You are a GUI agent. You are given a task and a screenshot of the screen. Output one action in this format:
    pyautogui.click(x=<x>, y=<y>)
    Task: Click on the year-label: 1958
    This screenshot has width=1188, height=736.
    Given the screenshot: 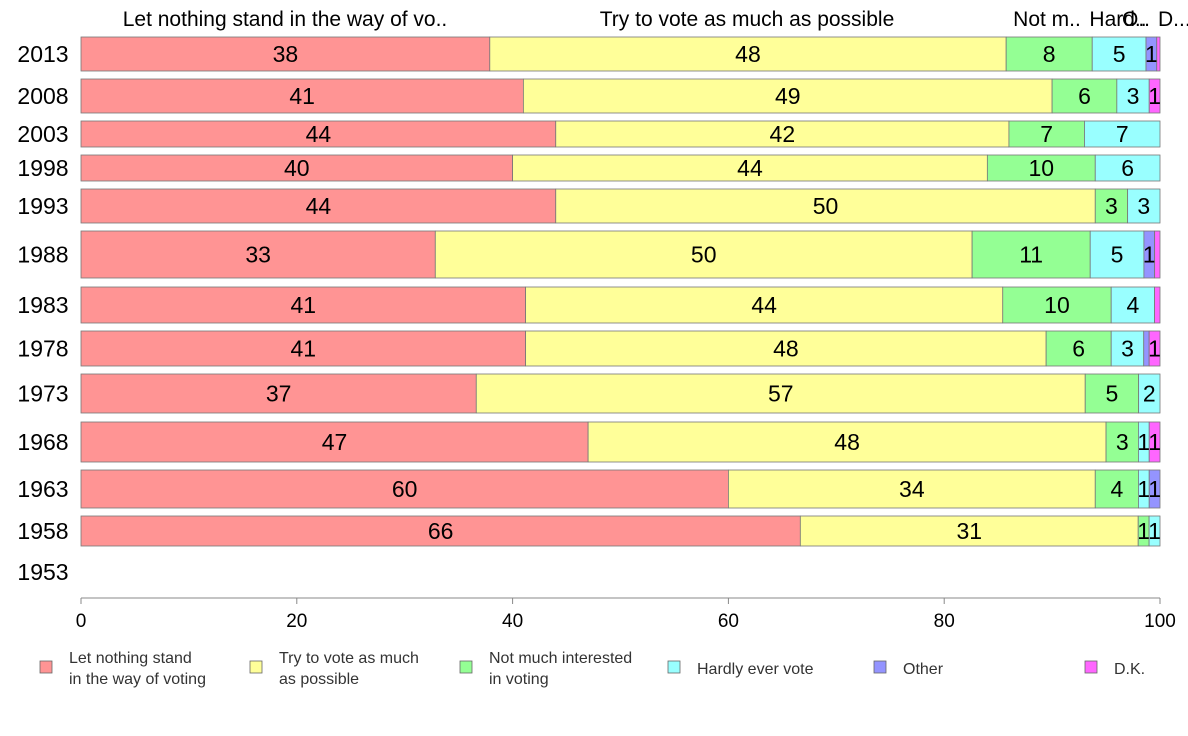 What is the action you would take?
    pyautogui.click(x=42, y=531)
    